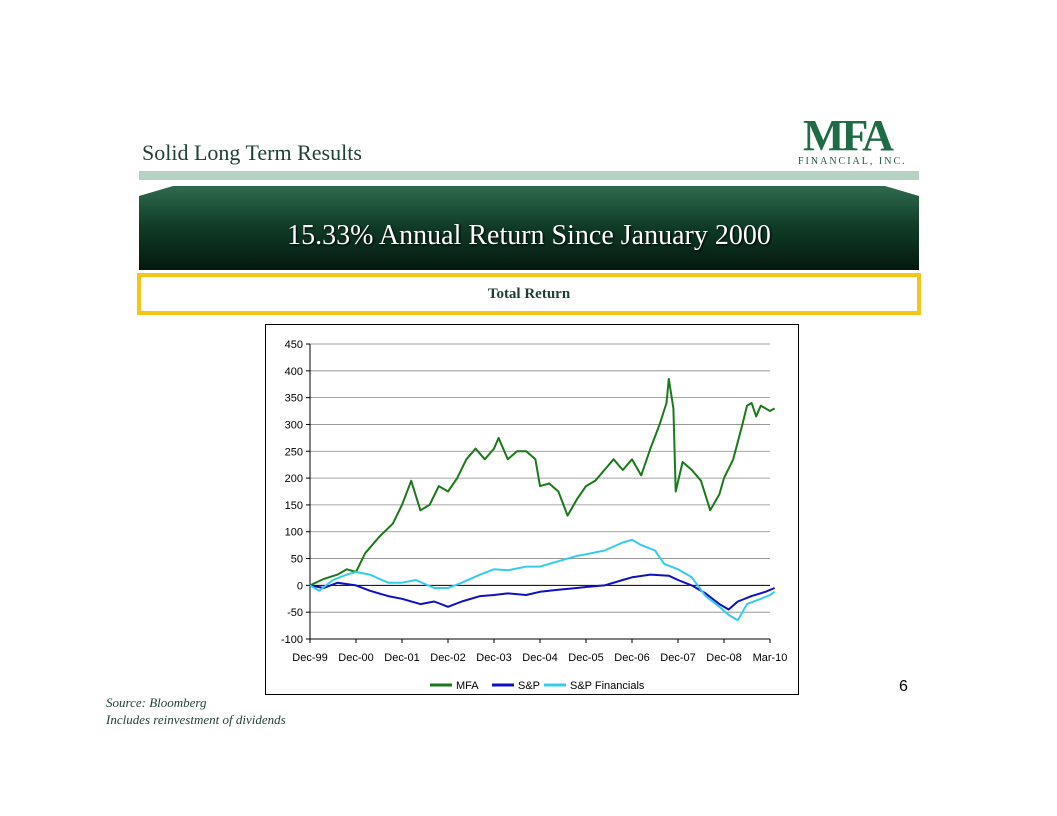 The width and height of the screenshot is (1057, 816). I want to click on chart-subheading: Total Return, so click(529, 294).